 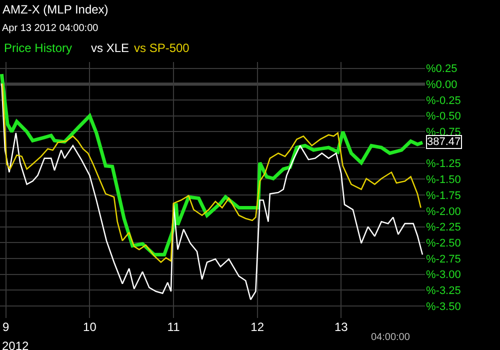 I want to click on y-tick-label: %0.25, so click(x=442, y=69).